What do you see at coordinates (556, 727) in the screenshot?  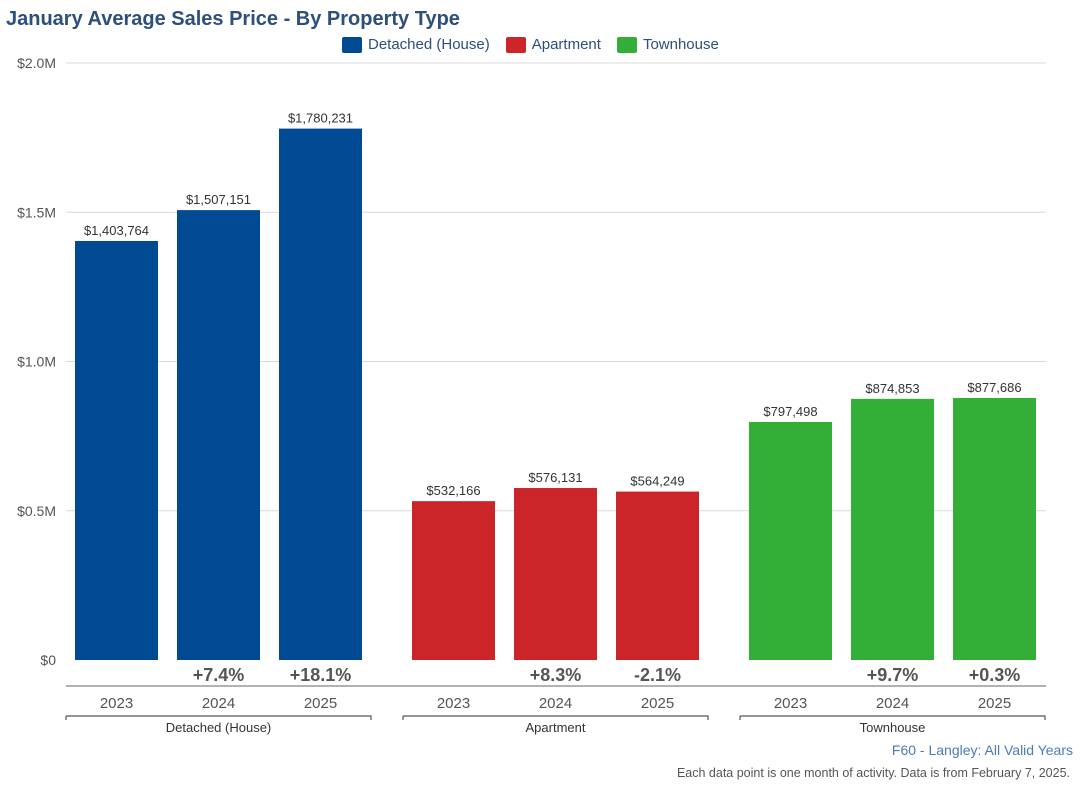 I see `group-label: Apartment` at bounding box center [556, 727].